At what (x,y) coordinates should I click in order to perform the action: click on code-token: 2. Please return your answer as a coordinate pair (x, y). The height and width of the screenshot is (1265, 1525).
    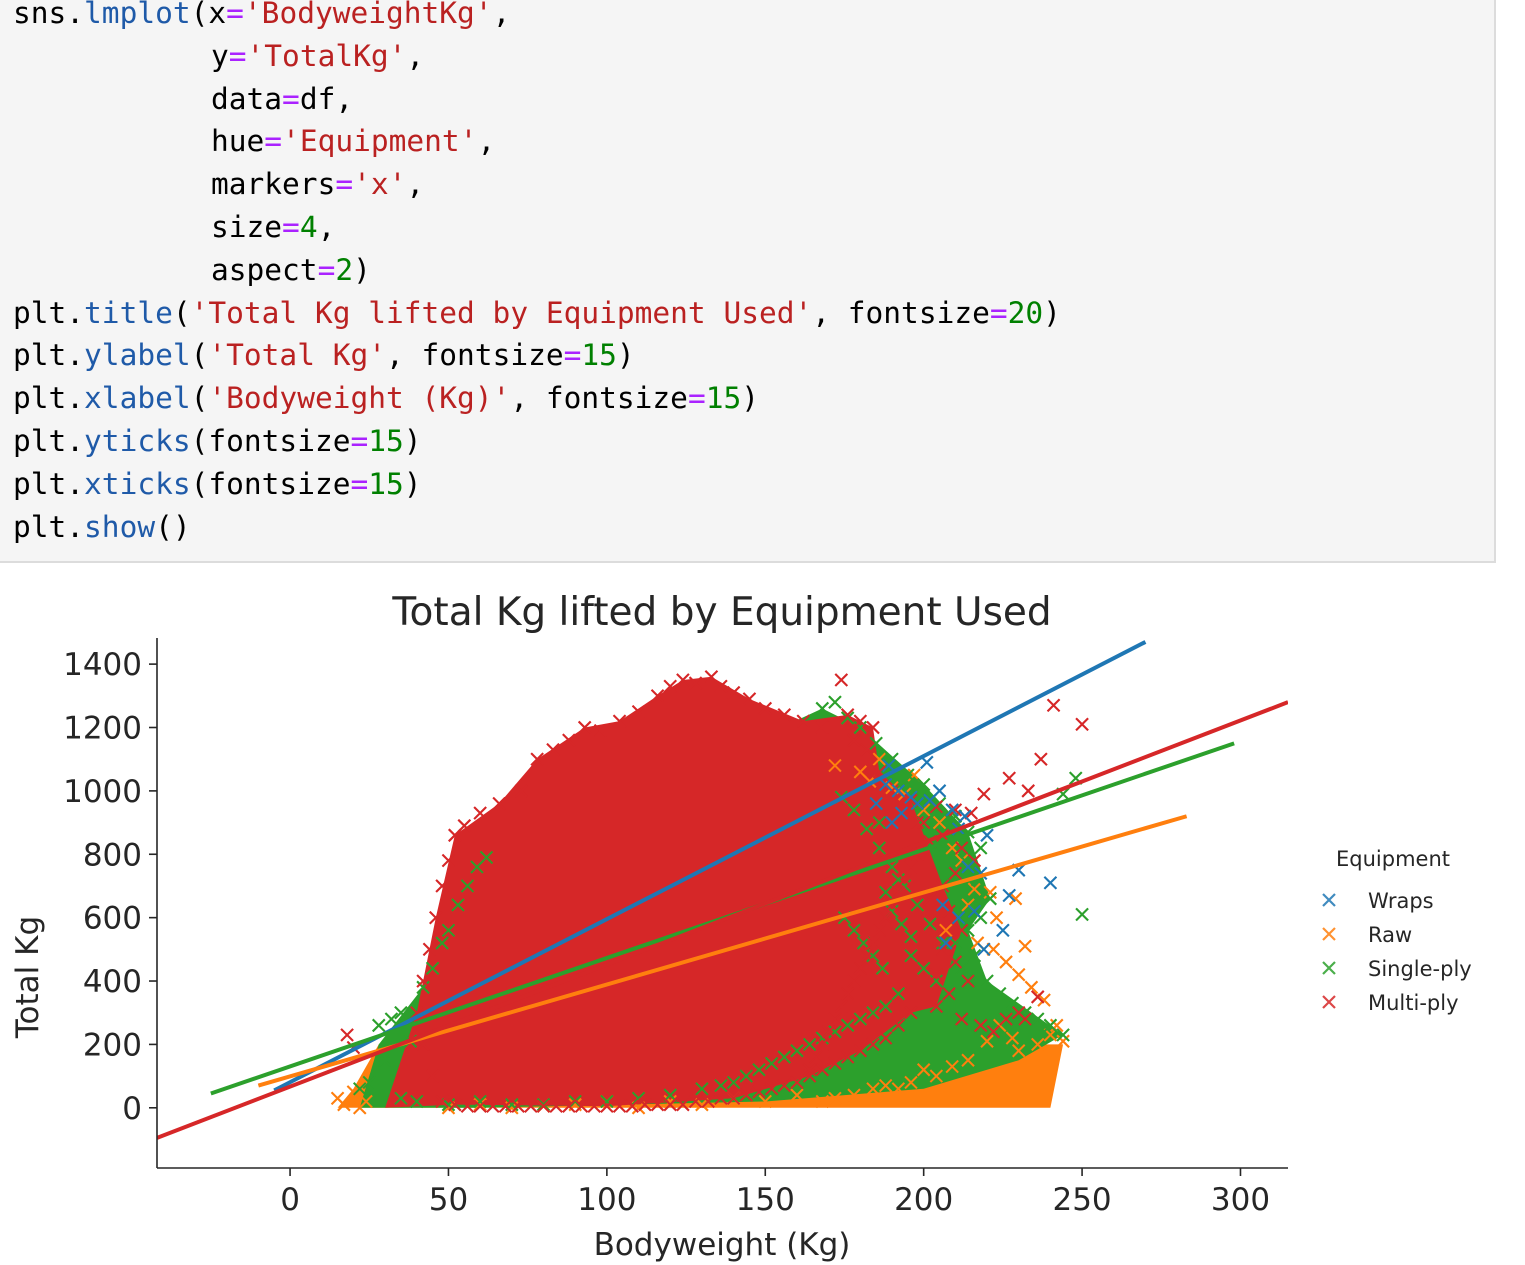
    Looking at the image, I should click on (344, 269).